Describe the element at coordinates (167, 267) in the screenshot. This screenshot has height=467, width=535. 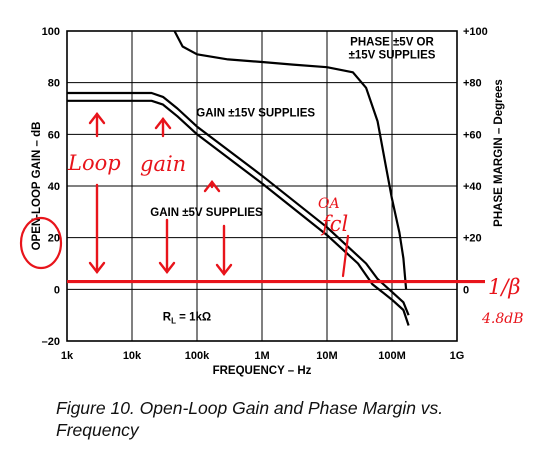
I see `arrow-down-1-head` at that location.